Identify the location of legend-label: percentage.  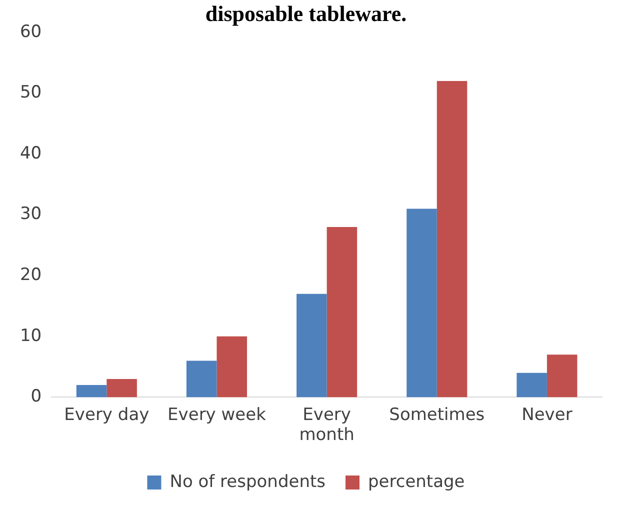
(416, 482).